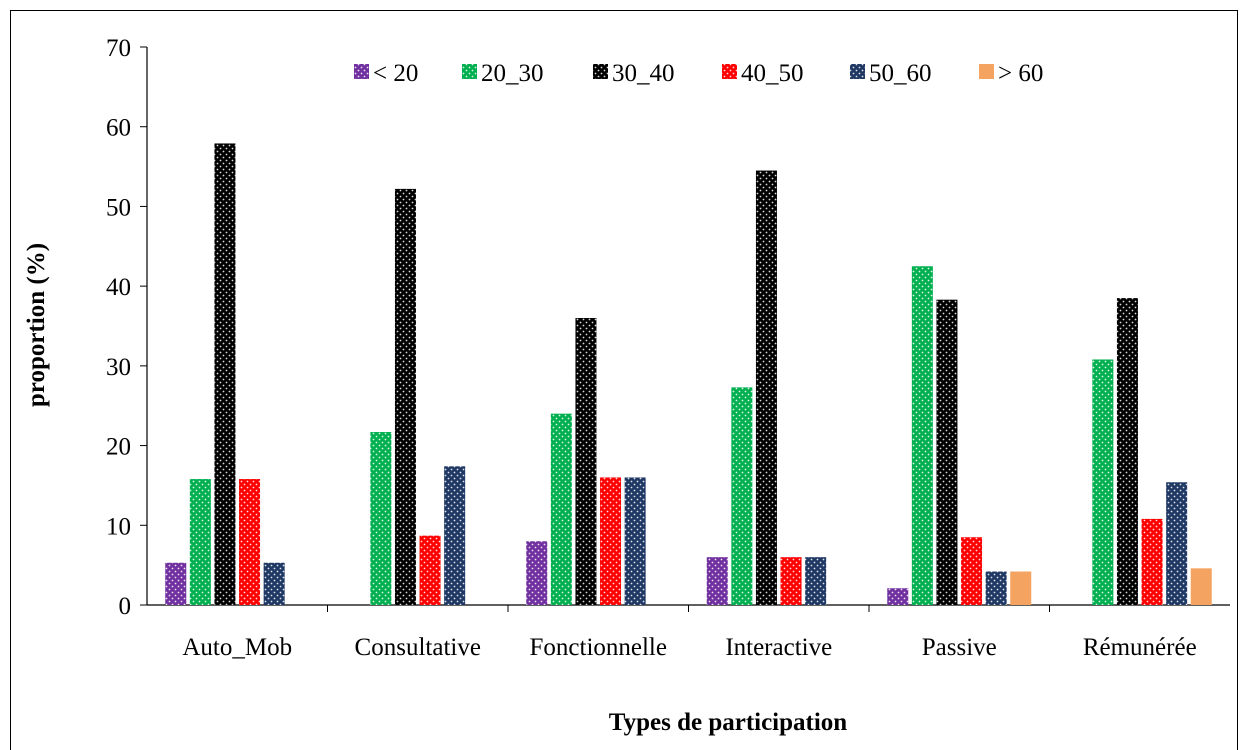 The width and height of the screenshot is (1245, 750). I want to click on bar-3040-rmunre, so click(1127, 451).